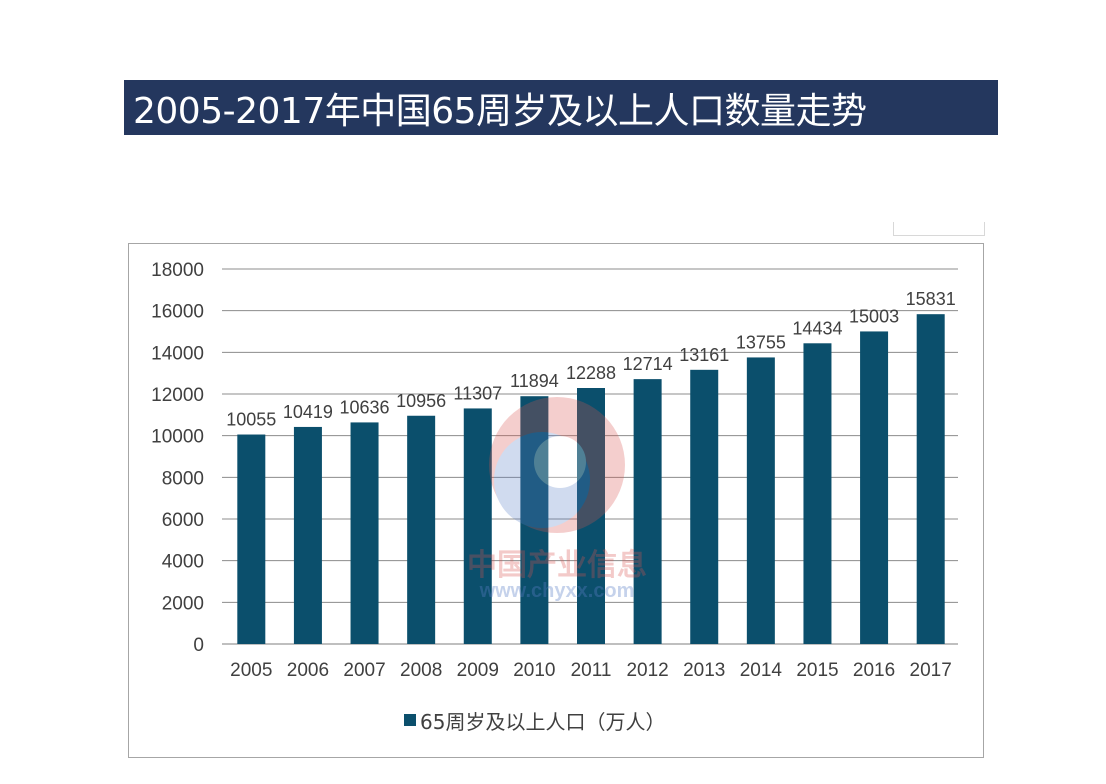 The height and width of the screenshot is (784, 1106). Describe the element at coordinates (308, 412) in the screenshot. I see `data-label: 10419` at that location.